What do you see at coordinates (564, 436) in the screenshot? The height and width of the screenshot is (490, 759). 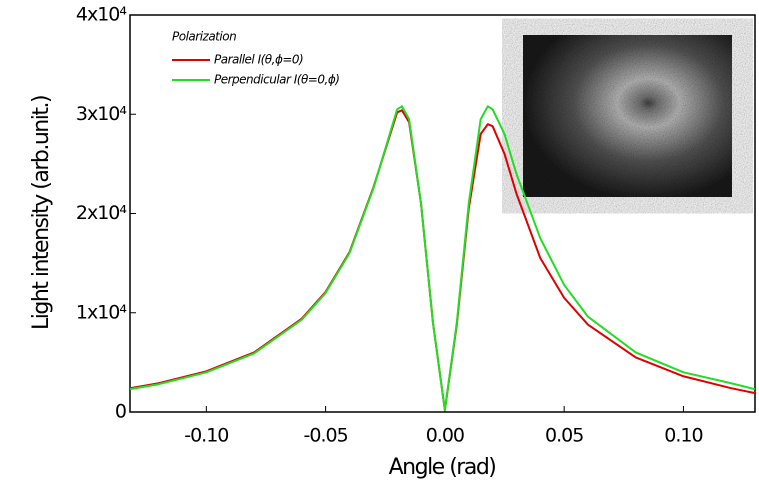 I see `x-tick-label: 0.05` at bounding box center [564, 436].